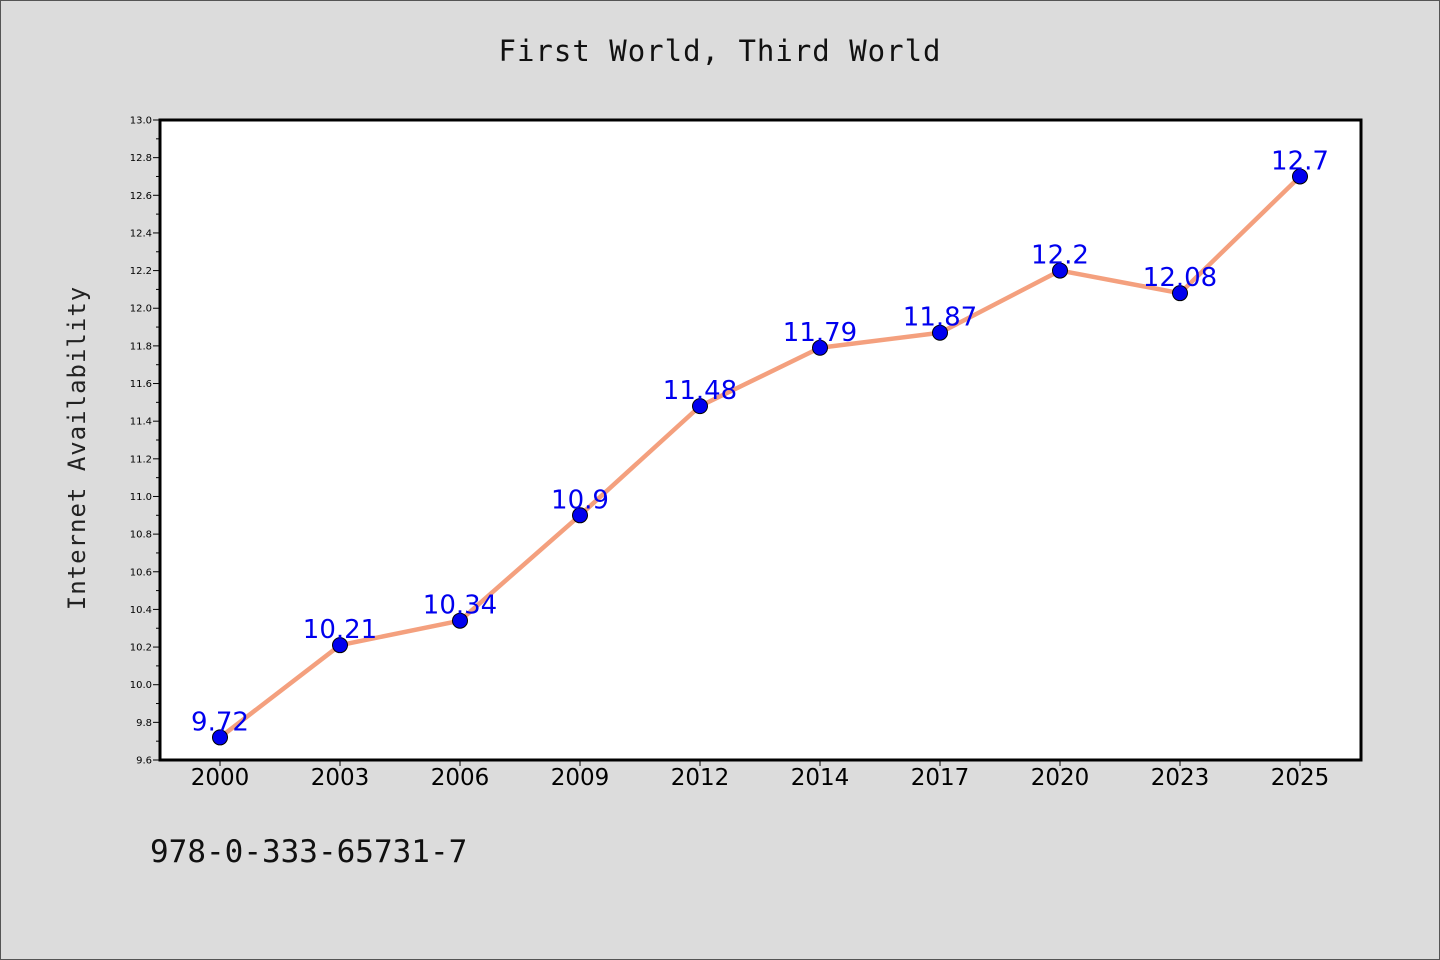 The height and width of the screenshot is (960, 1440). What do you see at coordinates (141, 572) in the screenshot?
I see `y-tick-label: 10.6` at bounding box center [141, 572].